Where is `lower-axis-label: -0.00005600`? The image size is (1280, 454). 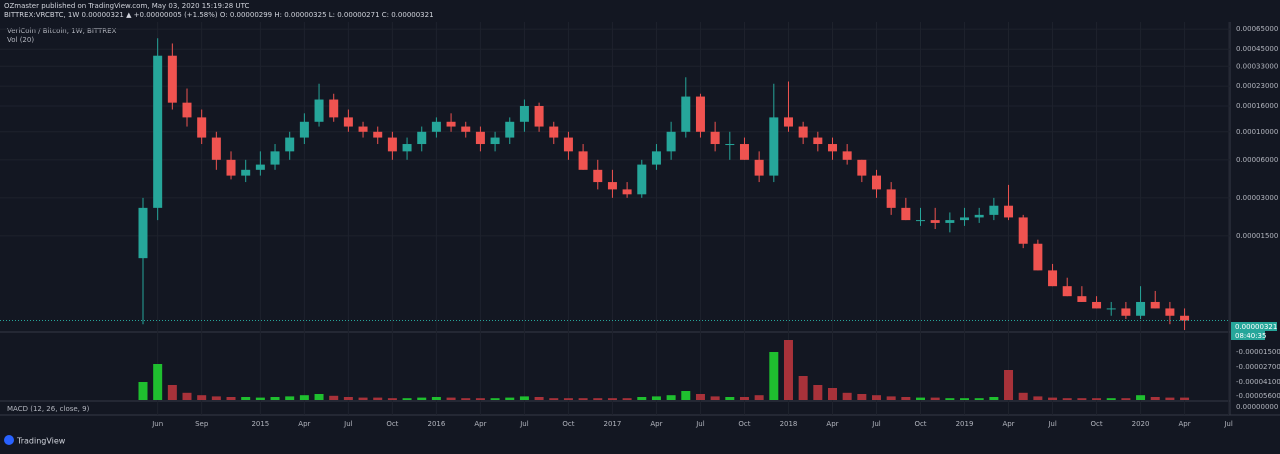 lower-axis-label: -0.00005600 is located at coordinates (1258, 396).